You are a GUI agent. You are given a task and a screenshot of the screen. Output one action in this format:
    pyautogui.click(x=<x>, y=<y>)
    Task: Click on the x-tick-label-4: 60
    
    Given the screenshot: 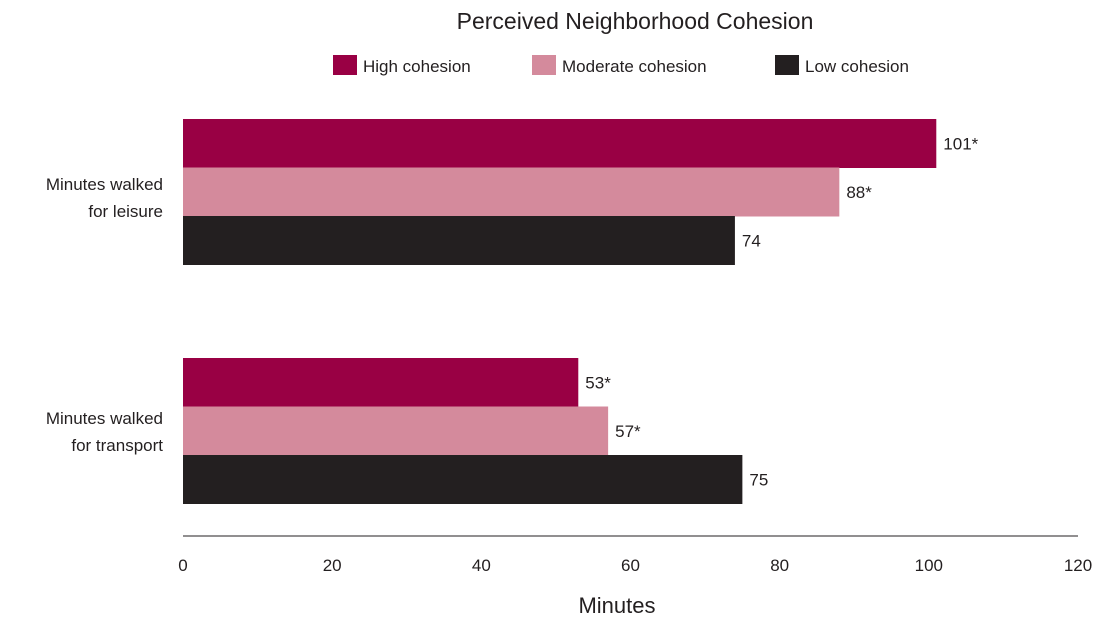 What is the action you would take?
    pyautogui.click(x=630, y=565)
    